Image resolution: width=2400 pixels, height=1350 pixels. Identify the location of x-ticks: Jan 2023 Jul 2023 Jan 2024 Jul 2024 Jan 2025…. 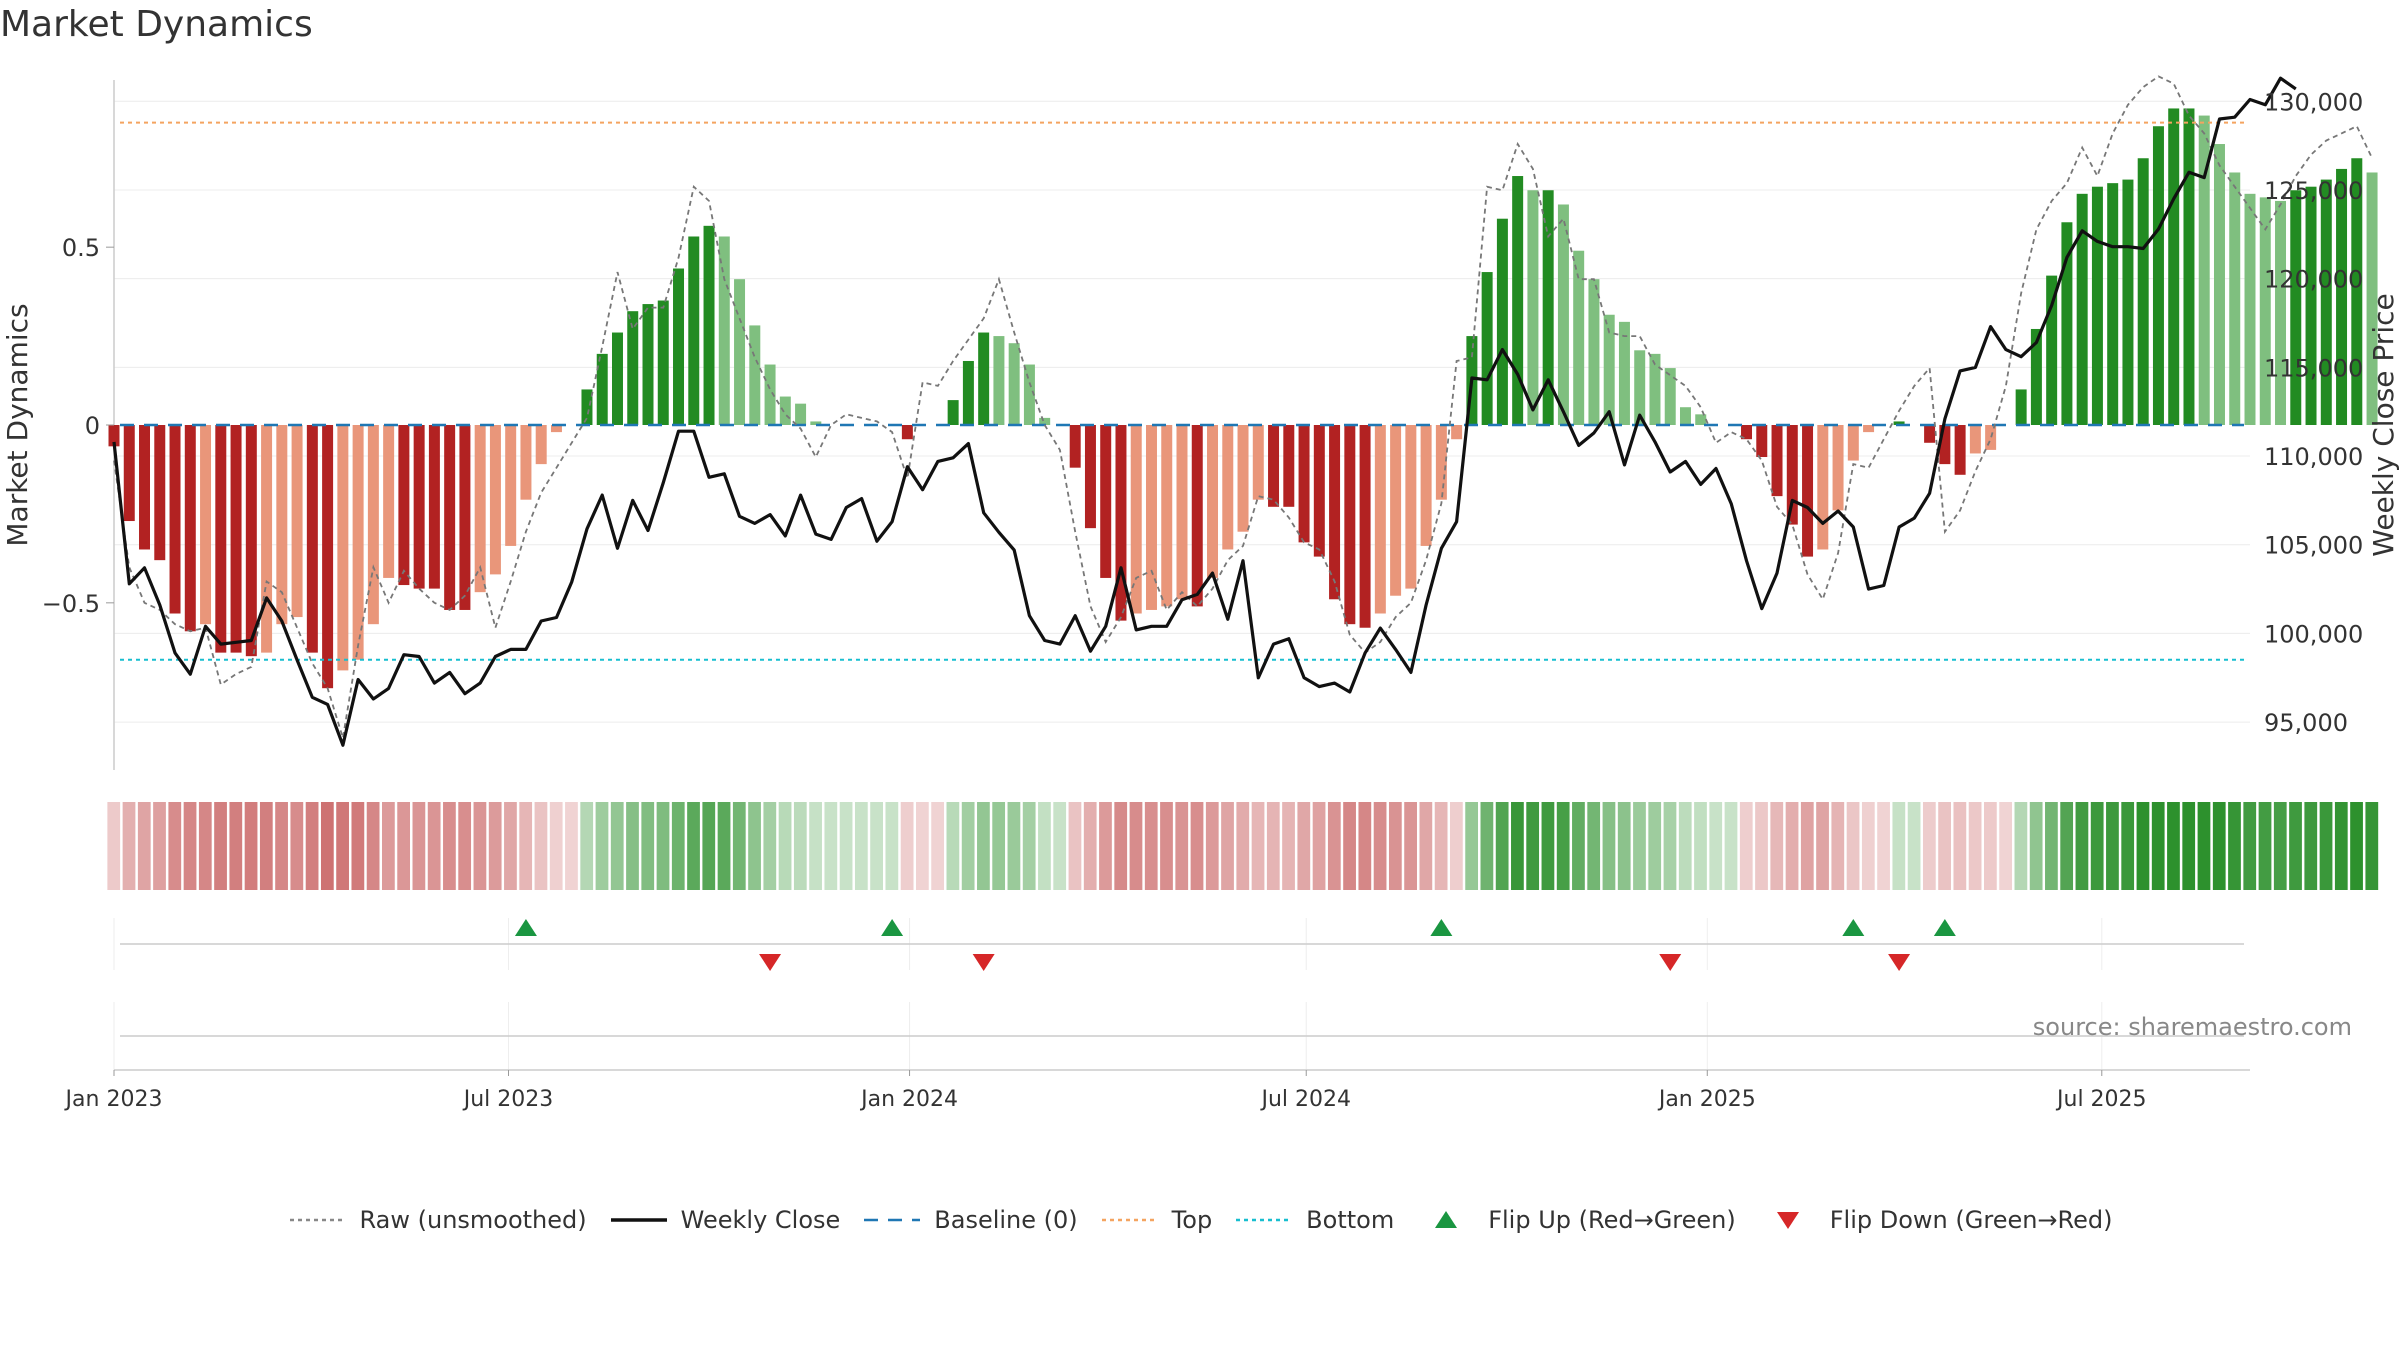
(1105, 1091).